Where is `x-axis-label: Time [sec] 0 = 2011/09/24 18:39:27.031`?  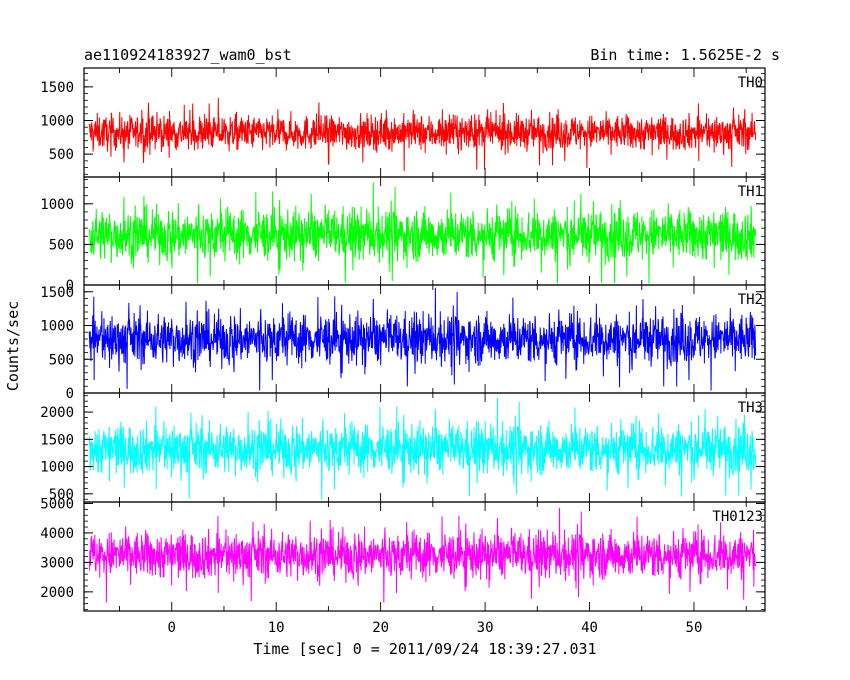 x-axis-label: Time [sec] 0 = 2011/09/24 18:39:27.031 is located at coordinates (424, 649).